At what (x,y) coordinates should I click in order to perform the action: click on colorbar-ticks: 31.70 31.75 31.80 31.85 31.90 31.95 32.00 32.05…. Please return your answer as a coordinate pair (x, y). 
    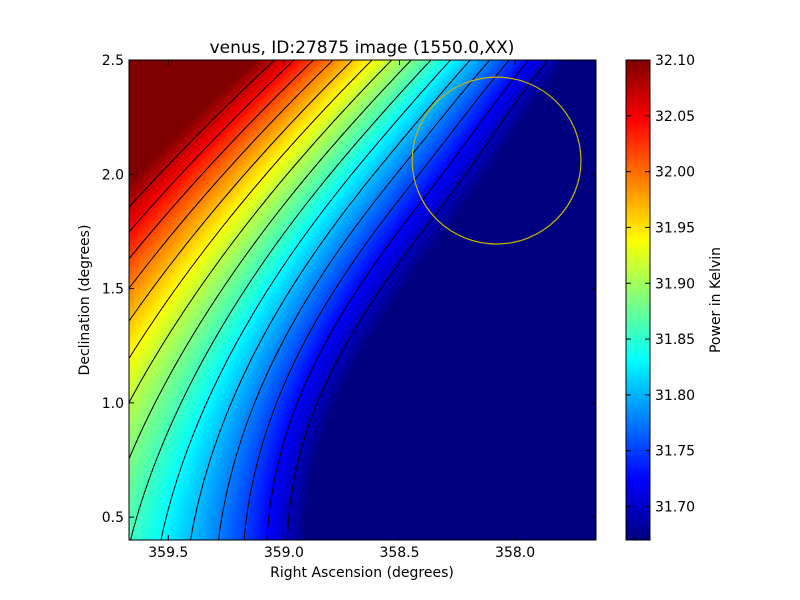
    Looking at the image, I should click on (660, 284).